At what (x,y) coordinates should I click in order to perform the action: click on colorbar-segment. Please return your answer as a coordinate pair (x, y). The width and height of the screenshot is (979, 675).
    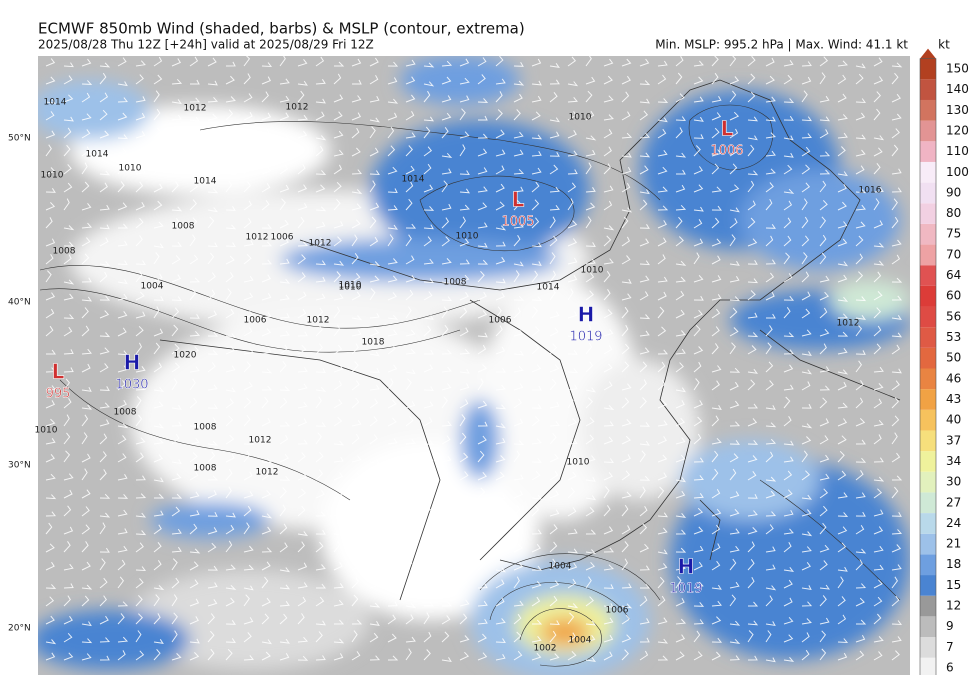
    Looking at the image, I should click on (928, 420).